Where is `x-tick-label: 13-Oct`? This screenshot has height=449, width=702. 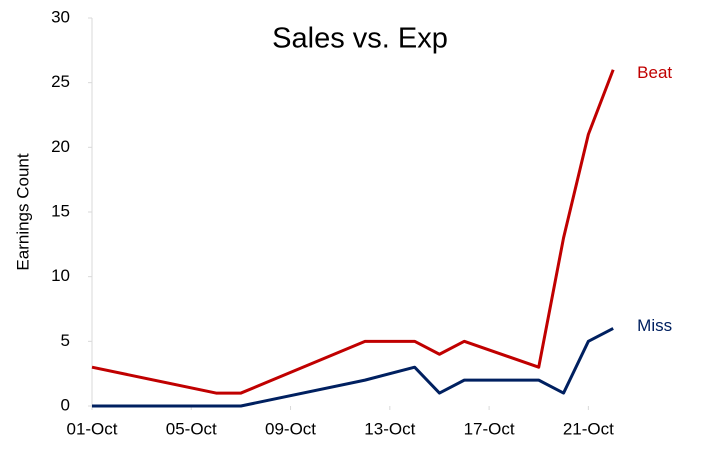
x-tick-label: 13-Oct is located at coordinates (389, 428).